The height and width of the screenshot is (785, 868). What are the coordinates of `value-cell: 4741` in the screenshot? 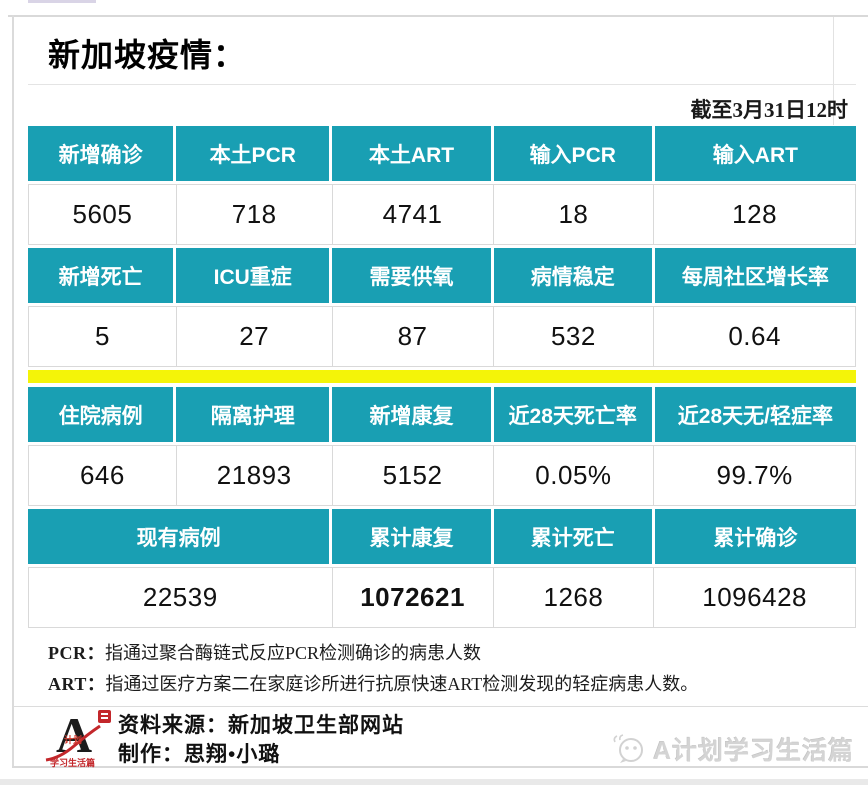 It's located at (413, 214).